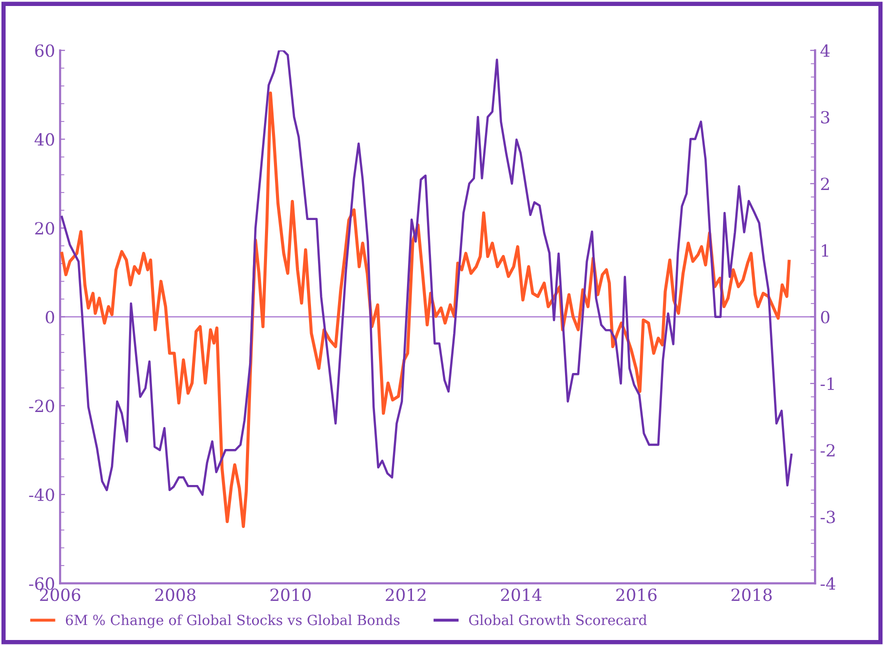 This screenshot has height=646, width=884. I want to click on y2-tick-label: -2, so click(827, 450).